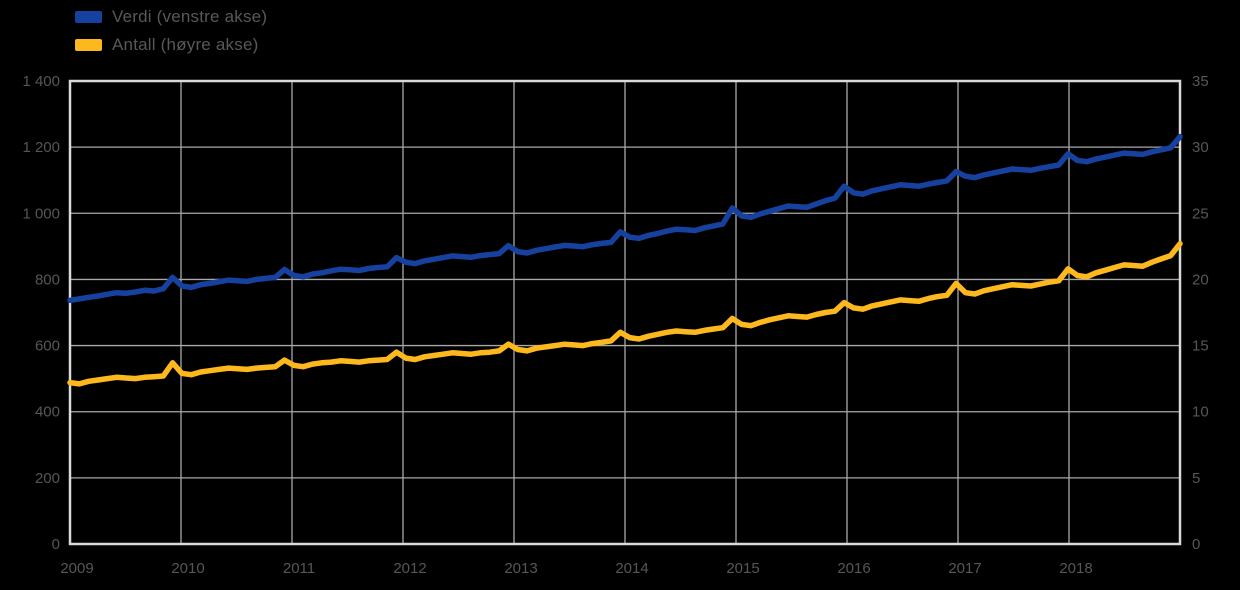  I want to click on legend-item-verdi: Verdi (venstre akse), so click(171, 16).